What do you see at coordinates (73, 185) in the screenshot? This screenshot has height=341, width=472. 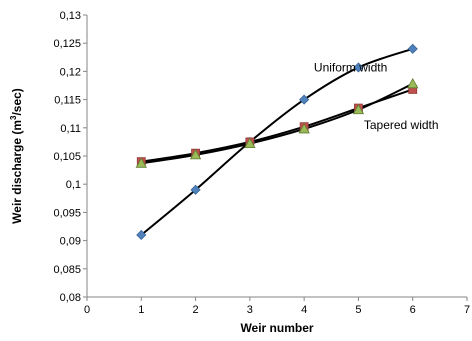 I see `y-tick-label: 0,1` at bounding box center [73, 185].